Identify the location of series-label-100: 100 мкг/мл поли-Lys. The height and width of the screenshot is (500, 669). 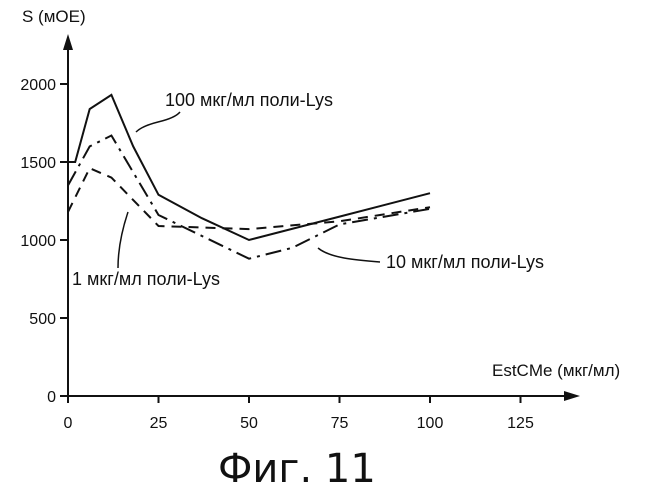
(249, 100).